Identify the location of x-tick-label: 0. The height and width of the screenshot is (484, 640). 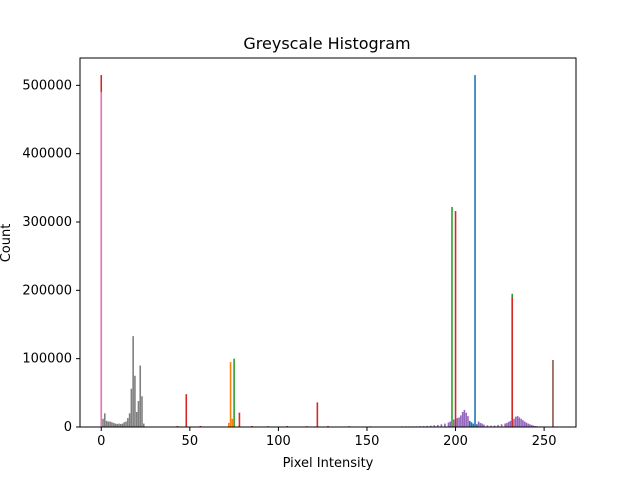
(101, 441).